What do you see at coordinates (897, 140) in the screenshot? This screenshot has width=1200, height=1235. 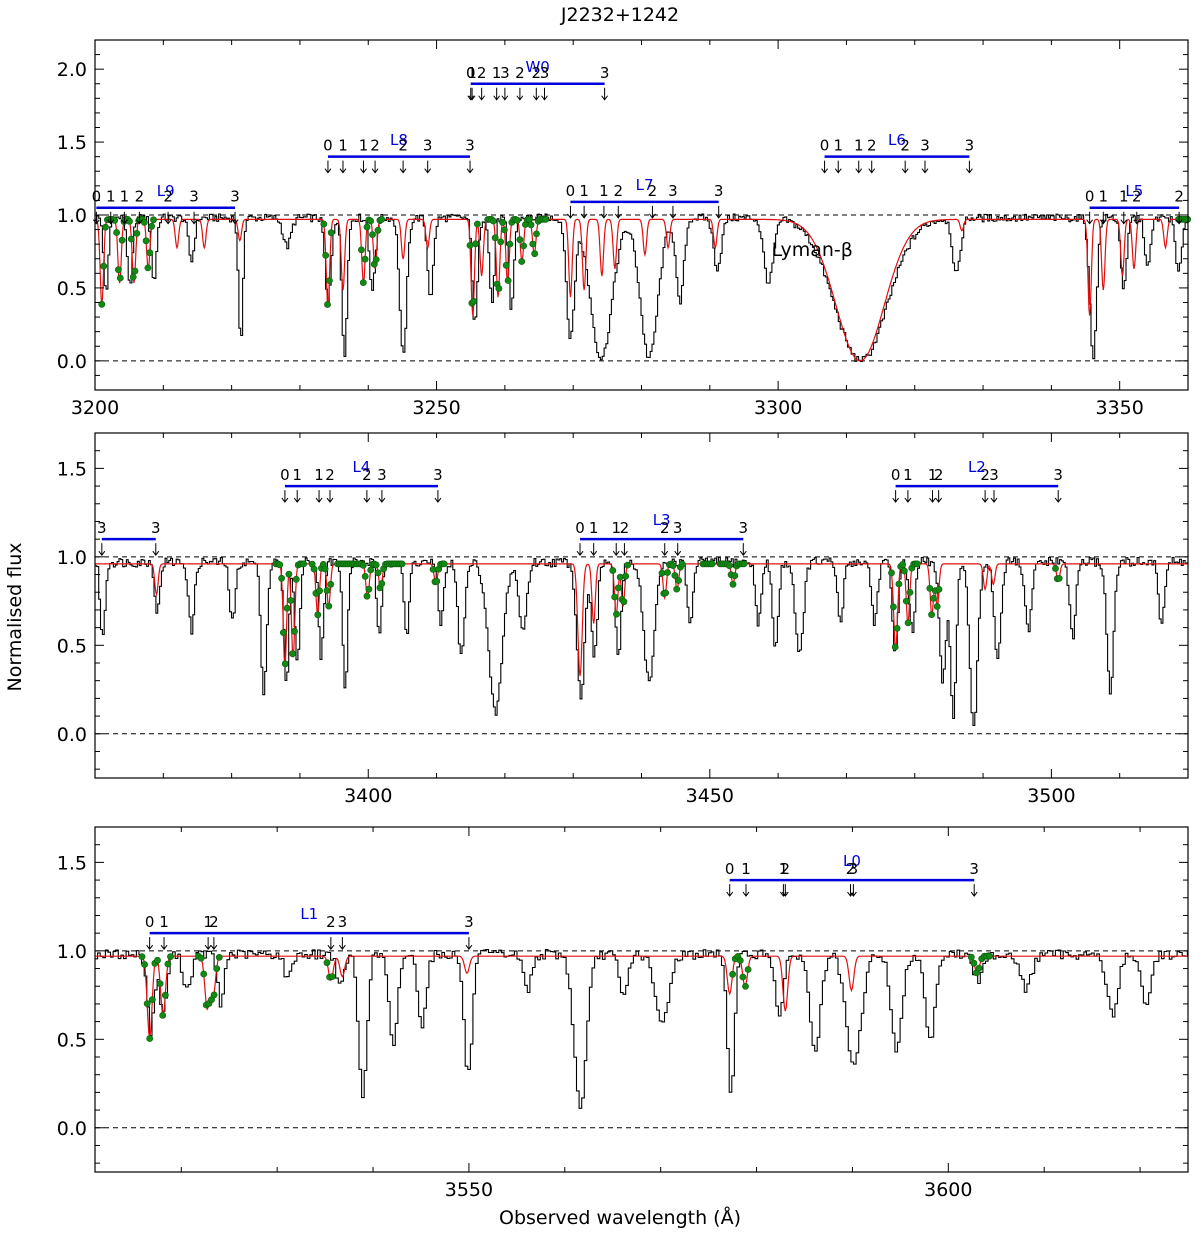 I see `system-label: L6` at bounding box center [897, 140].